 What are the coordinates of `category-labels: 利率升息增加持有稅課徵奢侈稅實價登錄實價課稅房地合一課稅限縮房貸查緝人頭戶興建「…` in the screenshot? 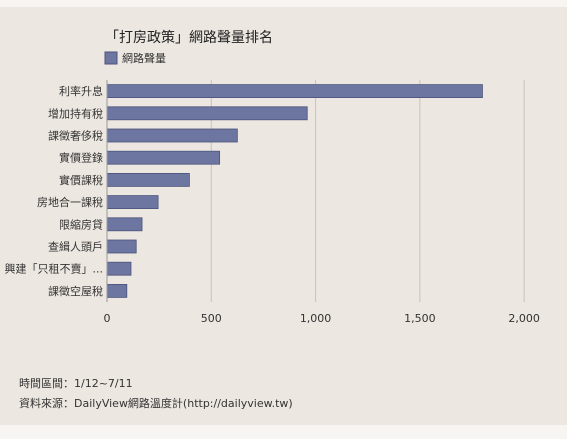 It's located at (54, 191).